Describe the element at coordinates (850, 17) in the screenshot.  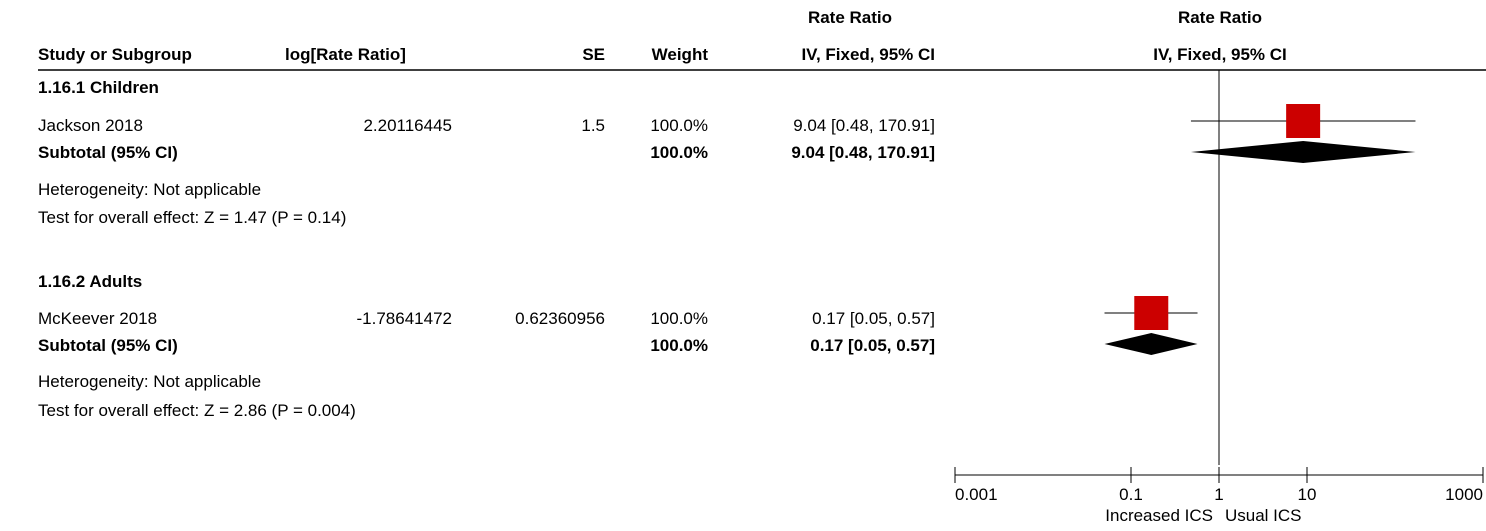
I see `header-rate-ratio-left: Rate Ratio` at that location.